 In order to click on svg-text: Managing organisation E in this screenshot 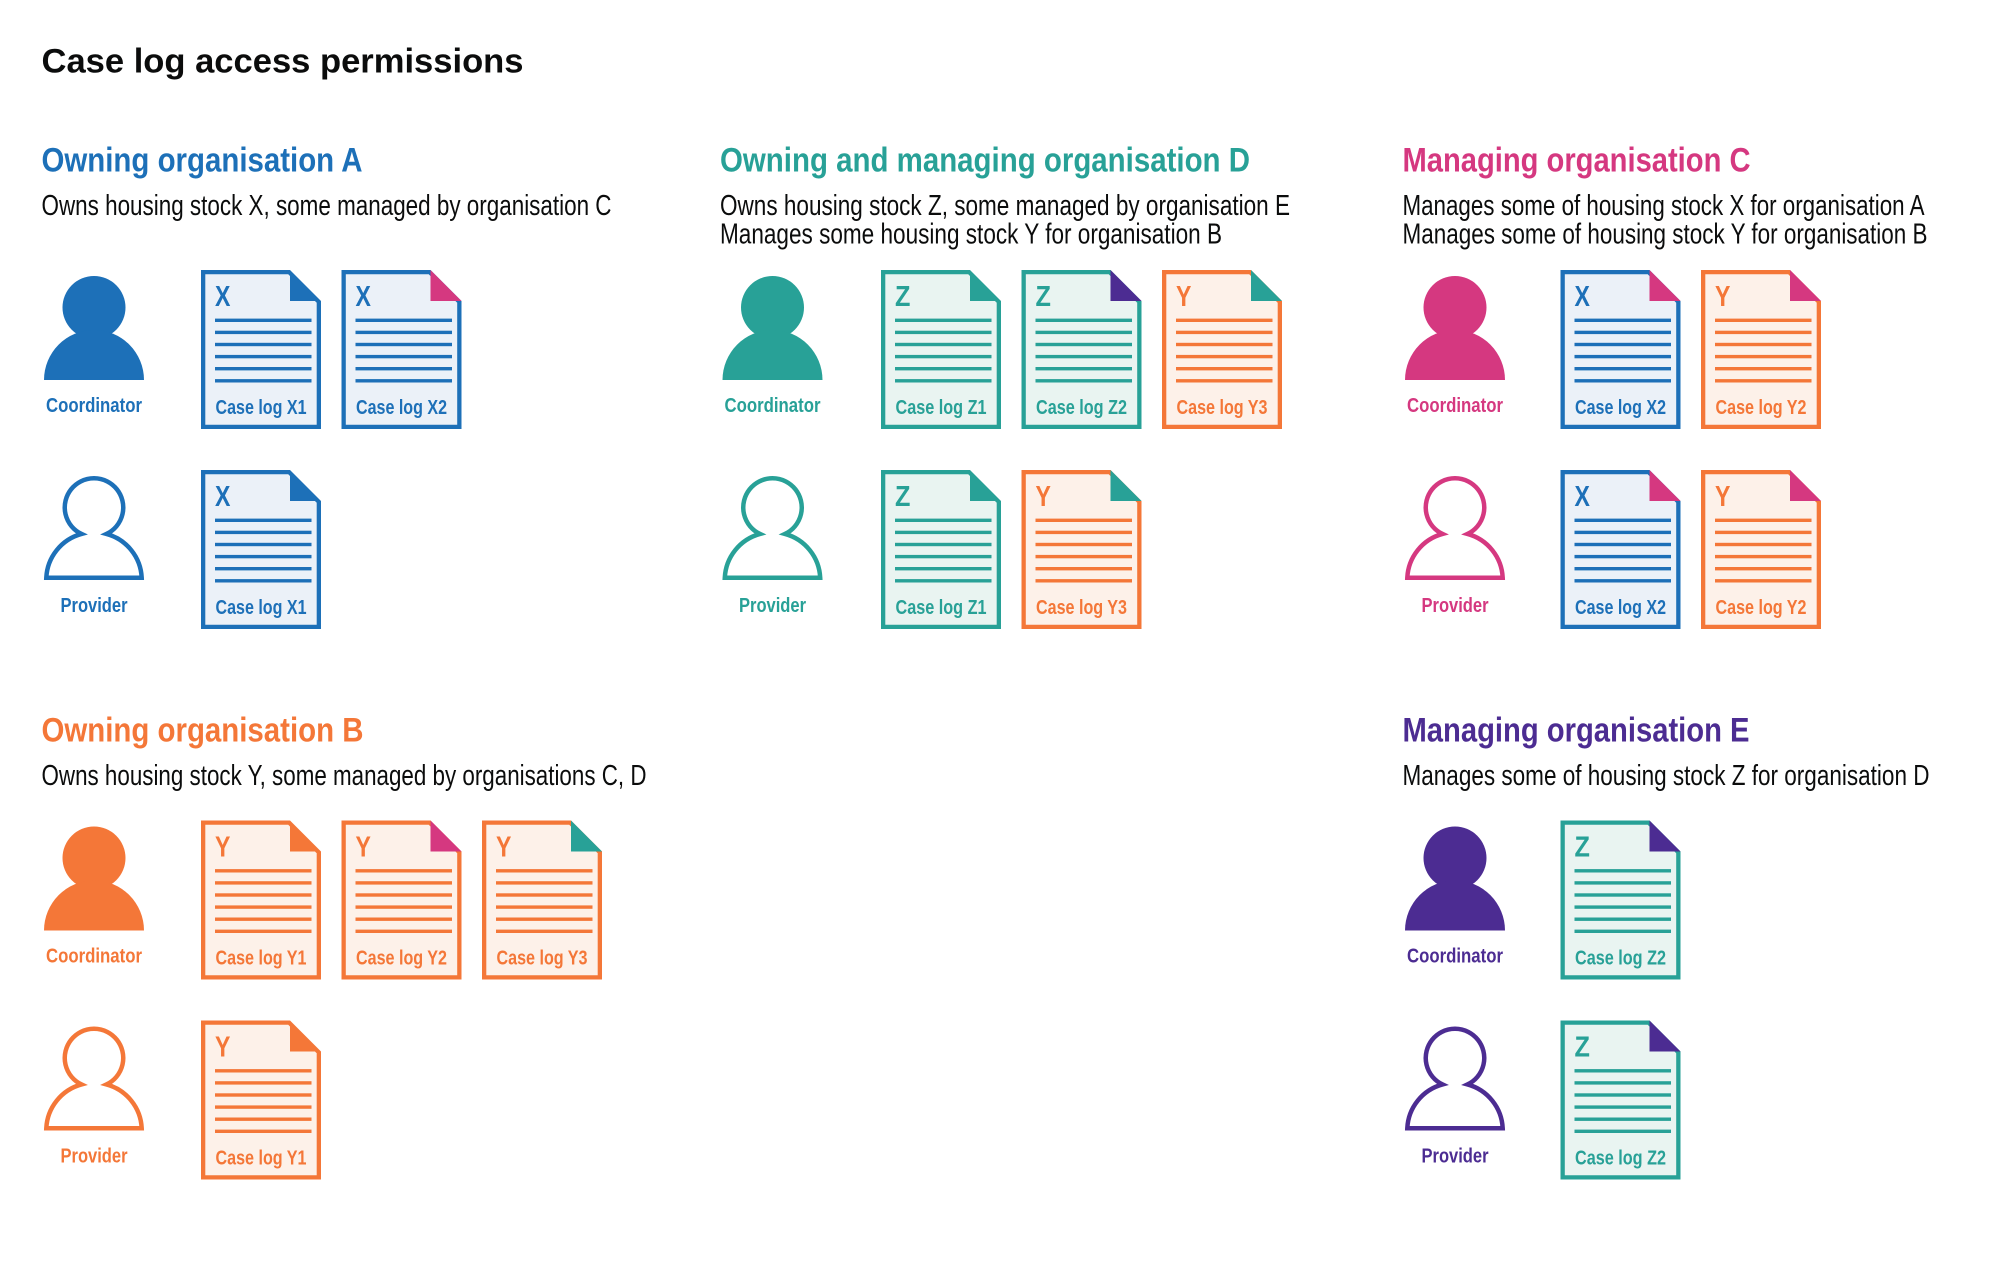, I will do `click(1576, 731)`.